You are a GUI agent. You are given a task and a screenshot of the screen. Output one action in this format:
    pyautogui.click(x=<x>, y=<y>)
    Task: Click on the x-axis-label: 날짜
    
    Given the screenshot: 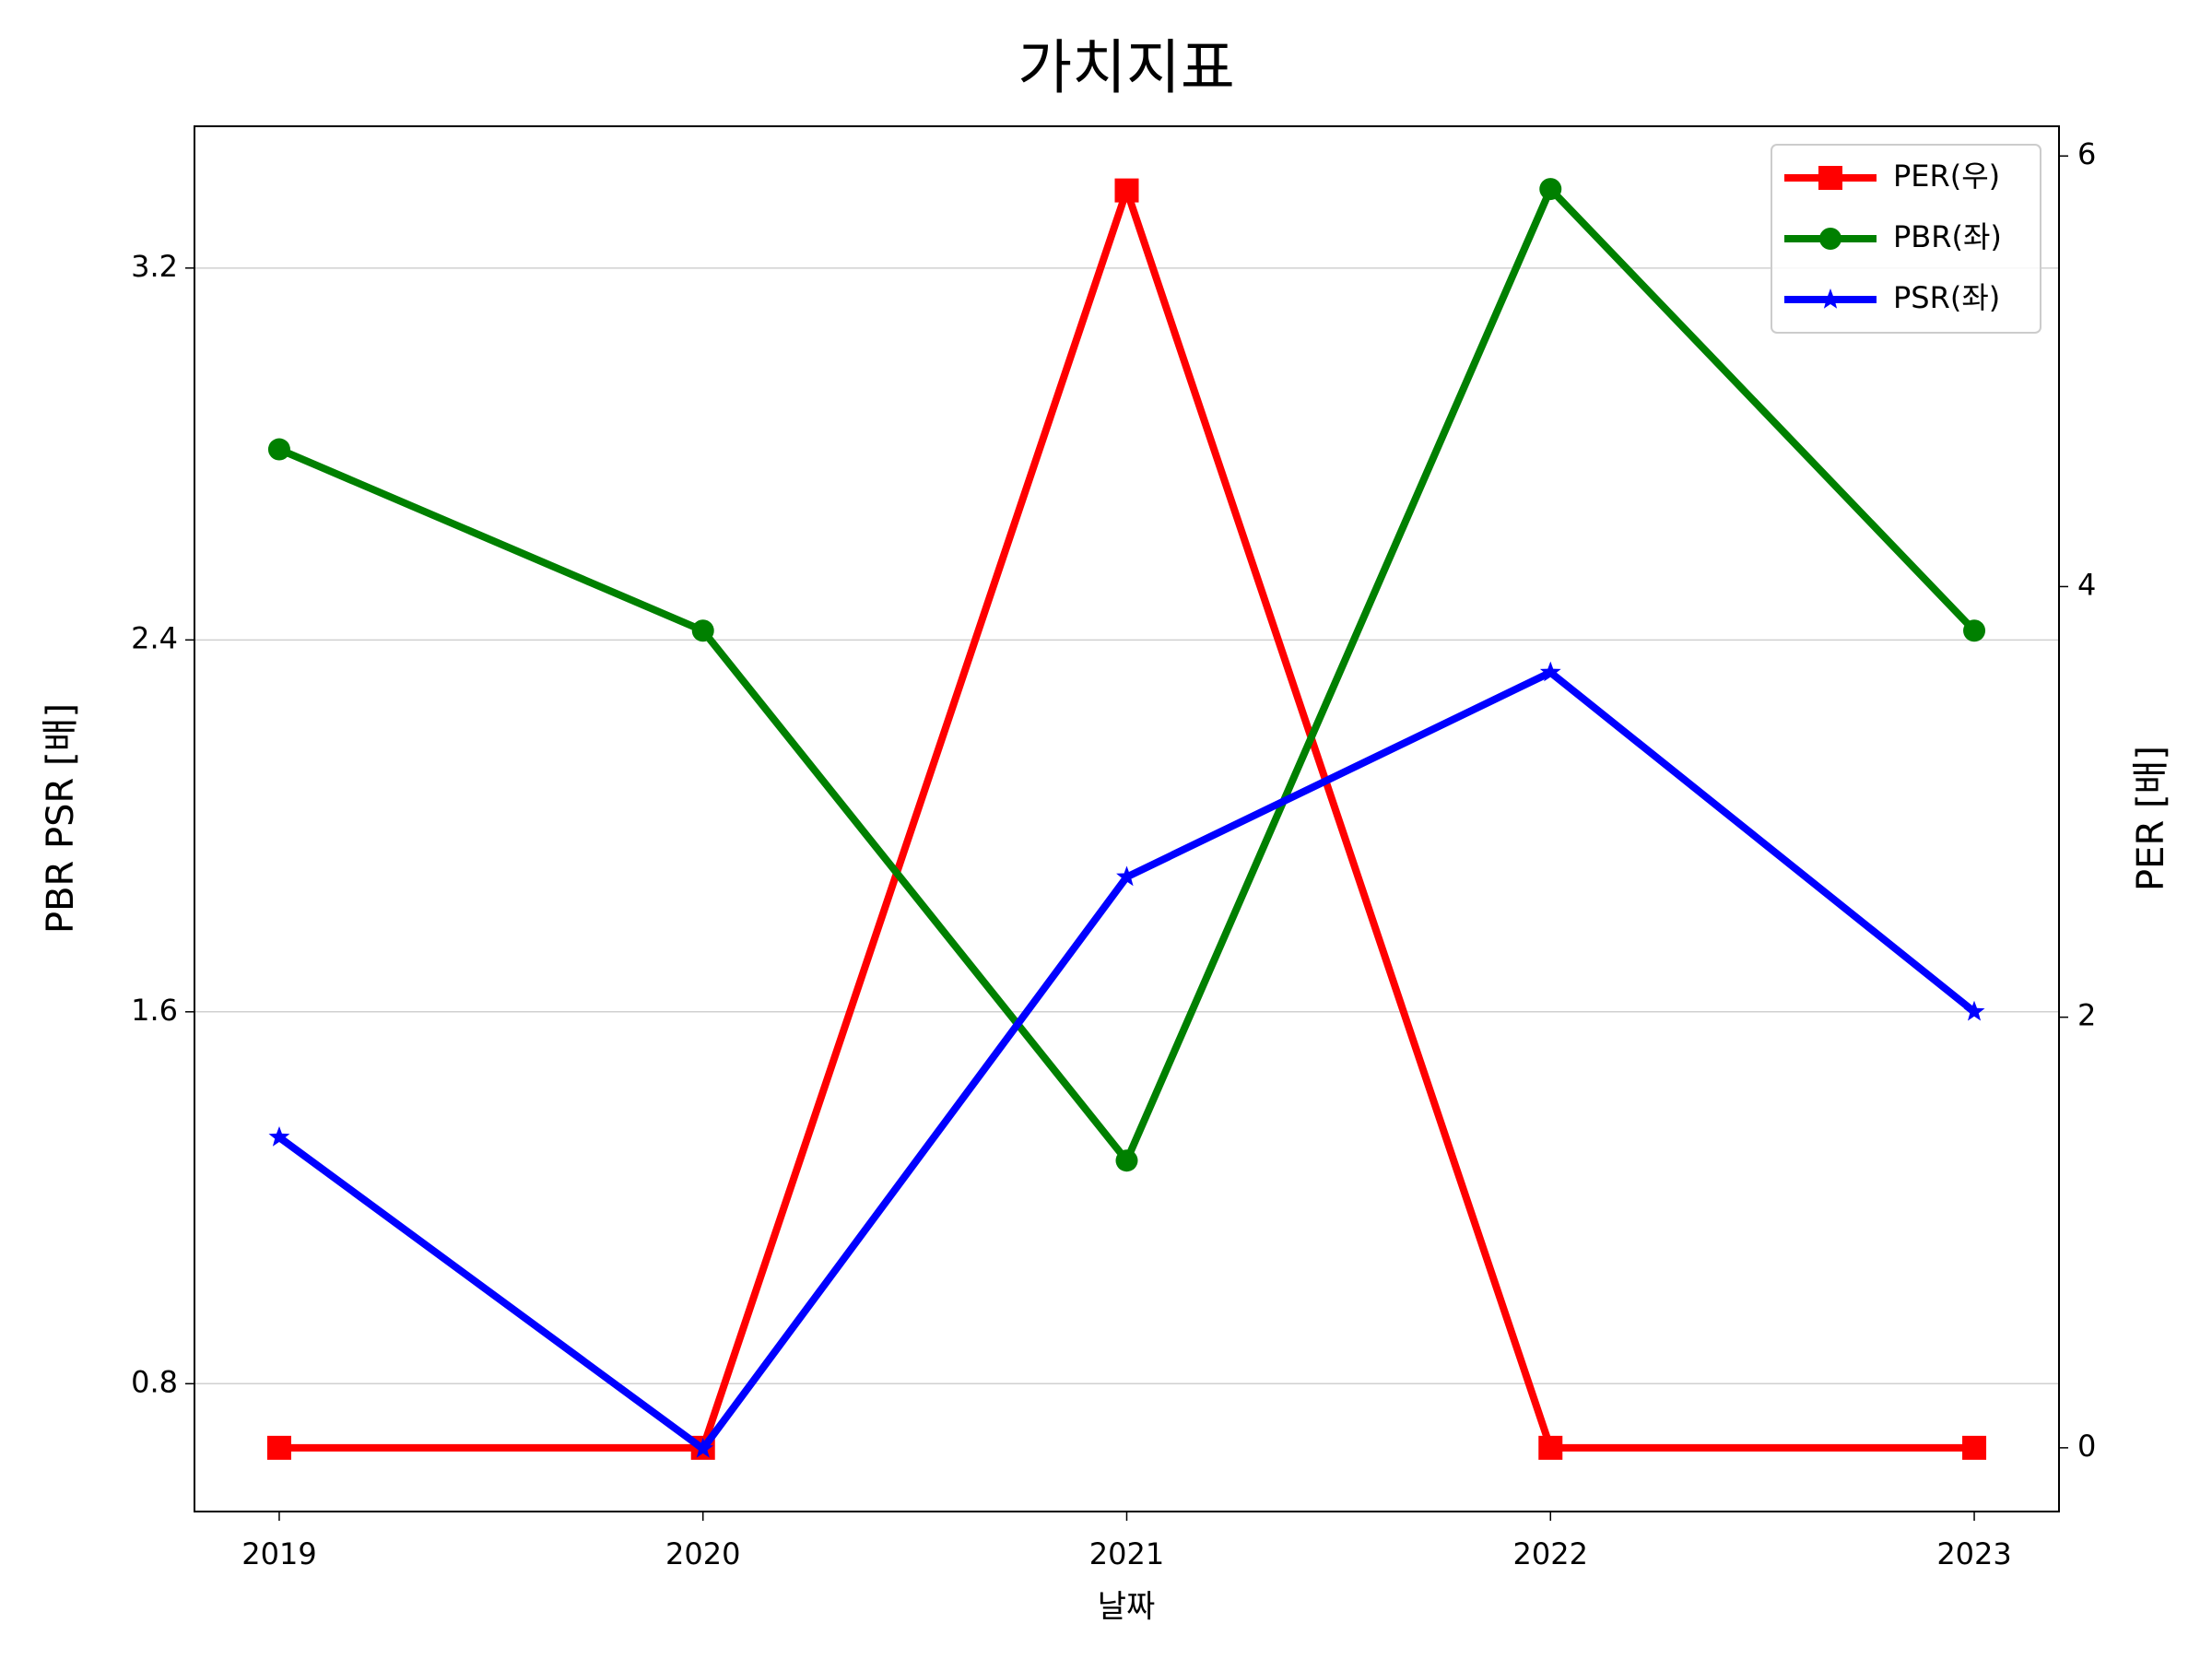 What is the action you would take?
    pyautogui.click(x=1127, y=1607)
    